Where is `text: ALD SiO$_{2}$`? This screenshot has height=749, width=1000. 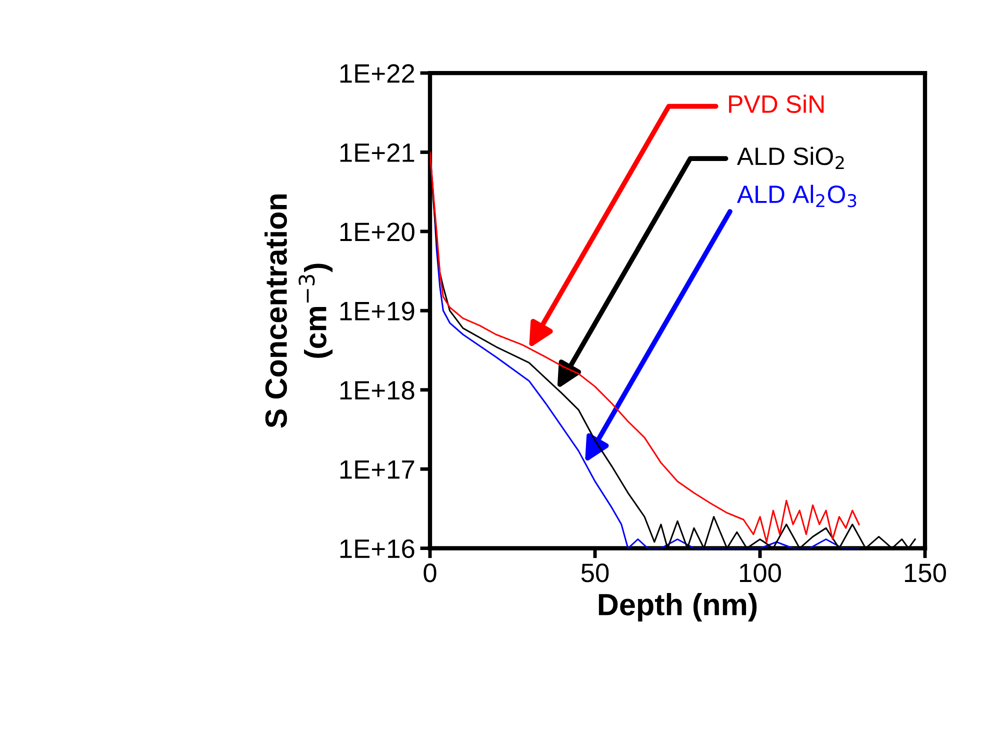 text: ALD SiO$_{2}$ is located at coordinates (790, 158).